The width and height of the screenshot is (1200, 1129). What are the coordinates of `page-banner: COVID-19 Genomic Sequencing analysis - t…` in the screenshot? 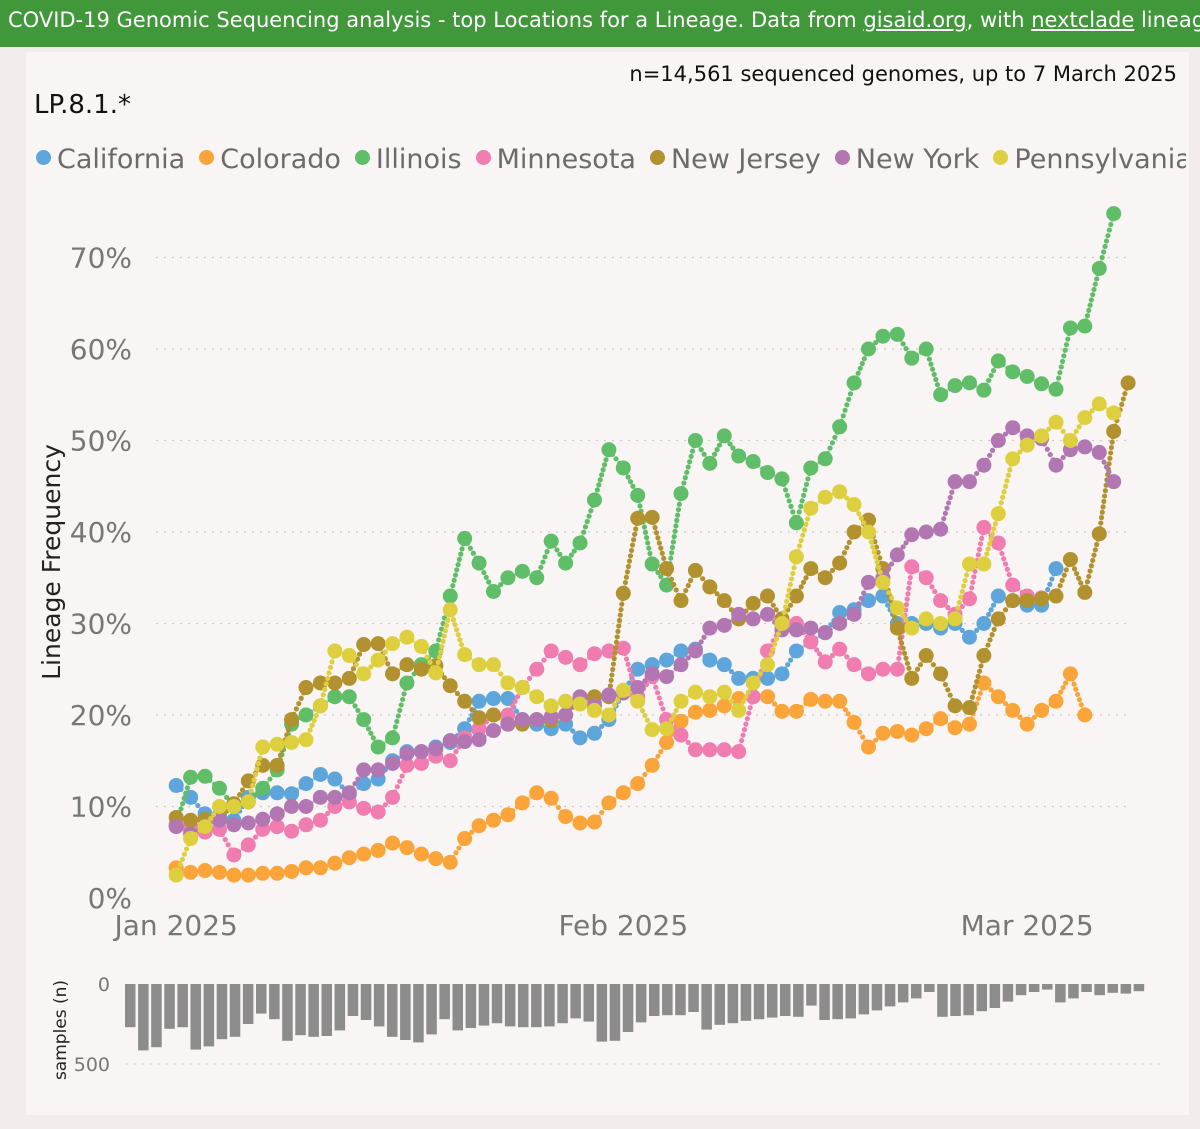 It's located at (600, 23).